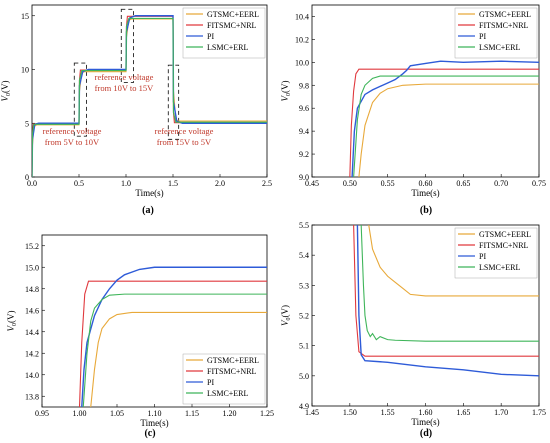 The width and height of the screenshot is (550, 443). Describe the element at coordinates (388, 412) in the screenshot. I see `x-tick-label: 1.55` at that location.